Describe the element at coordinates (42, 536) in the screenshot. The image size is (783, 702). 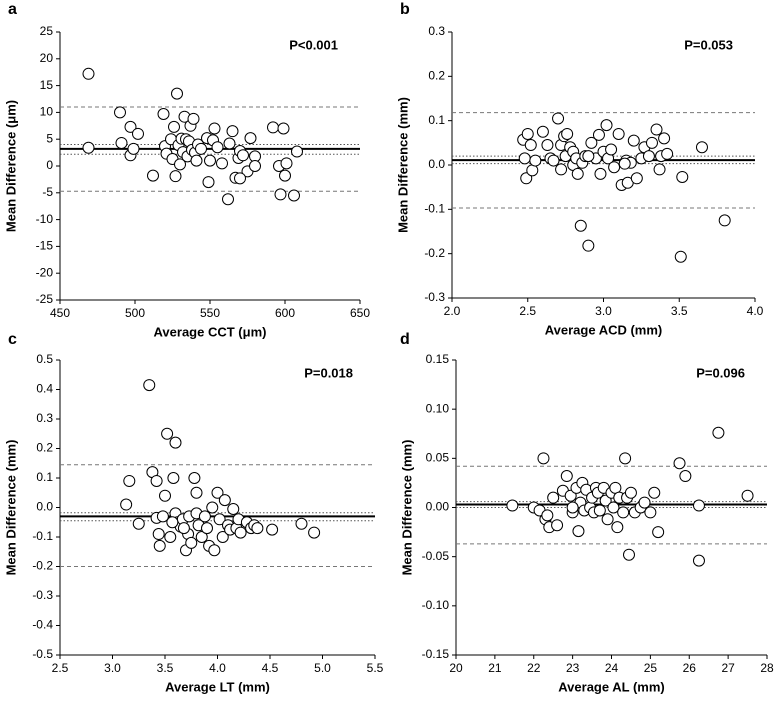
I see `y-tick-label: -0.1` at that location.